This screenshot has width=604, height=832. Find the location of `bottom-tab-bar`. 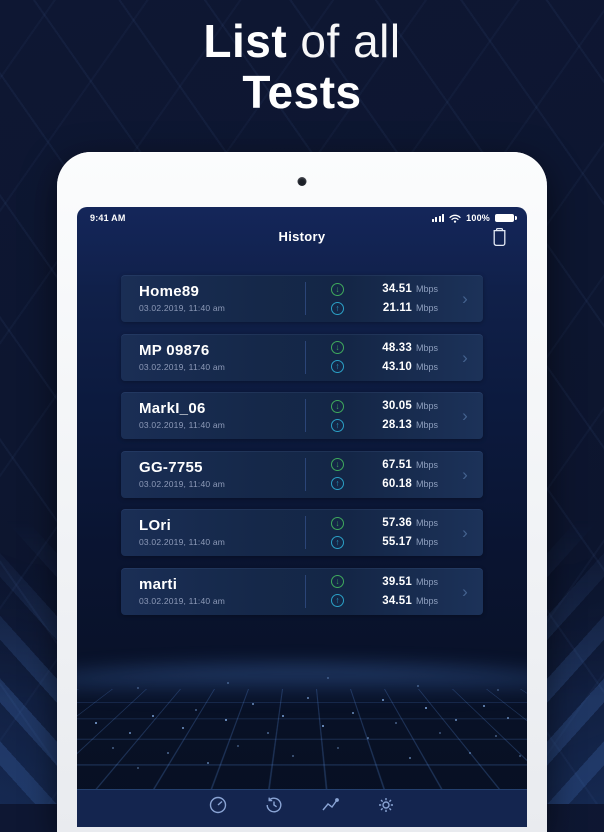

bottom-tab-bar is located at coordinates (302, 808).